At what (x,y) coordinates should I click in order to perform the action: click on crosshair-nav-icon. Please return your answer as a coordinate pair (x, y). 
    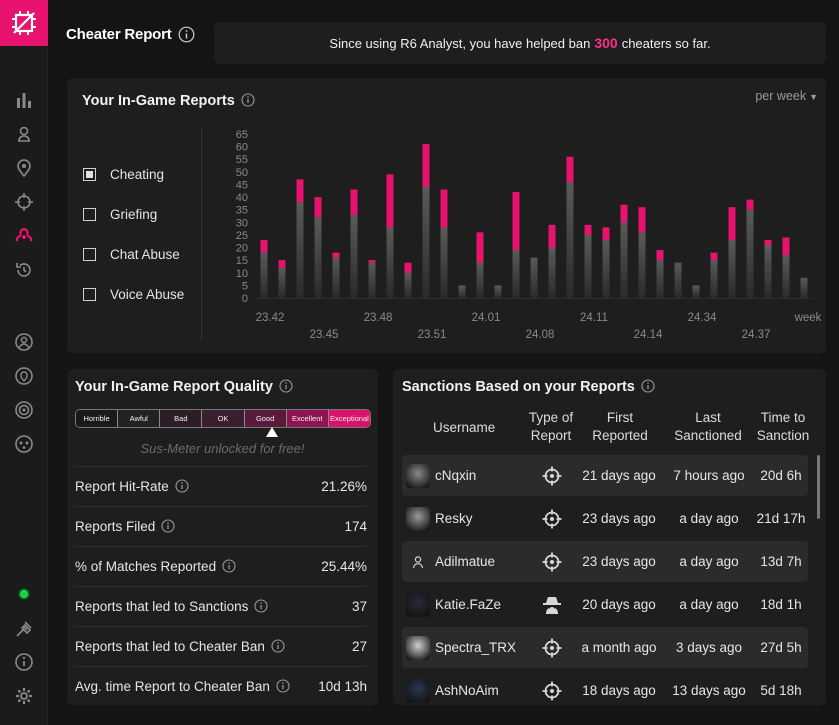
    Looking at the image, I should click on (24, 202).